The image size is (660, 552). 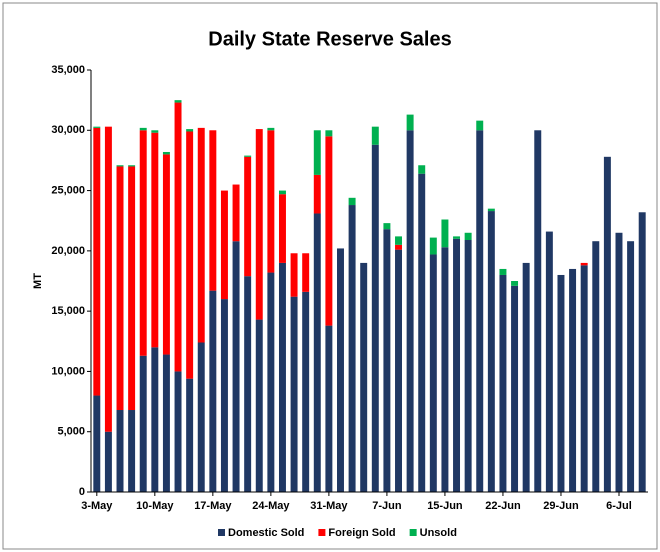 What do you see at coordinates (155, 506) in the screenshot?
I see `x-tick-label: 10-May` at bounding box center [155, 506].